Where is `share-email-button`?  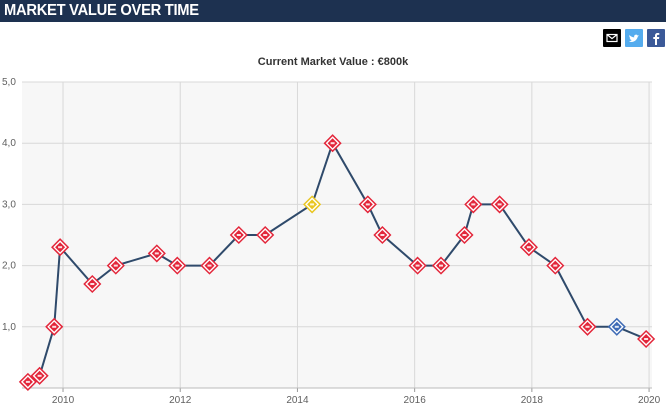 share-email-button is located at coordinates (612, 38).